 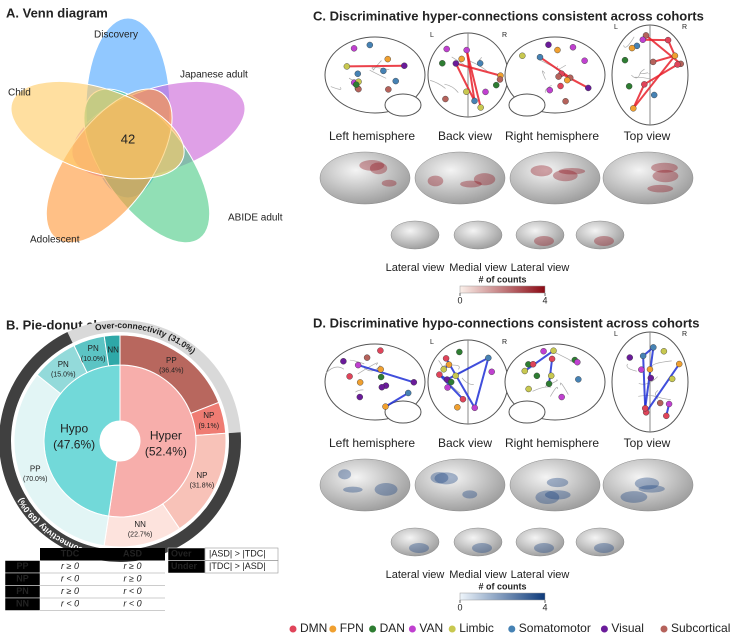 What do you see at coordinates (133, 554) in the screenshot?
I see `table-header: ASD` at bounding box center [133, 554].